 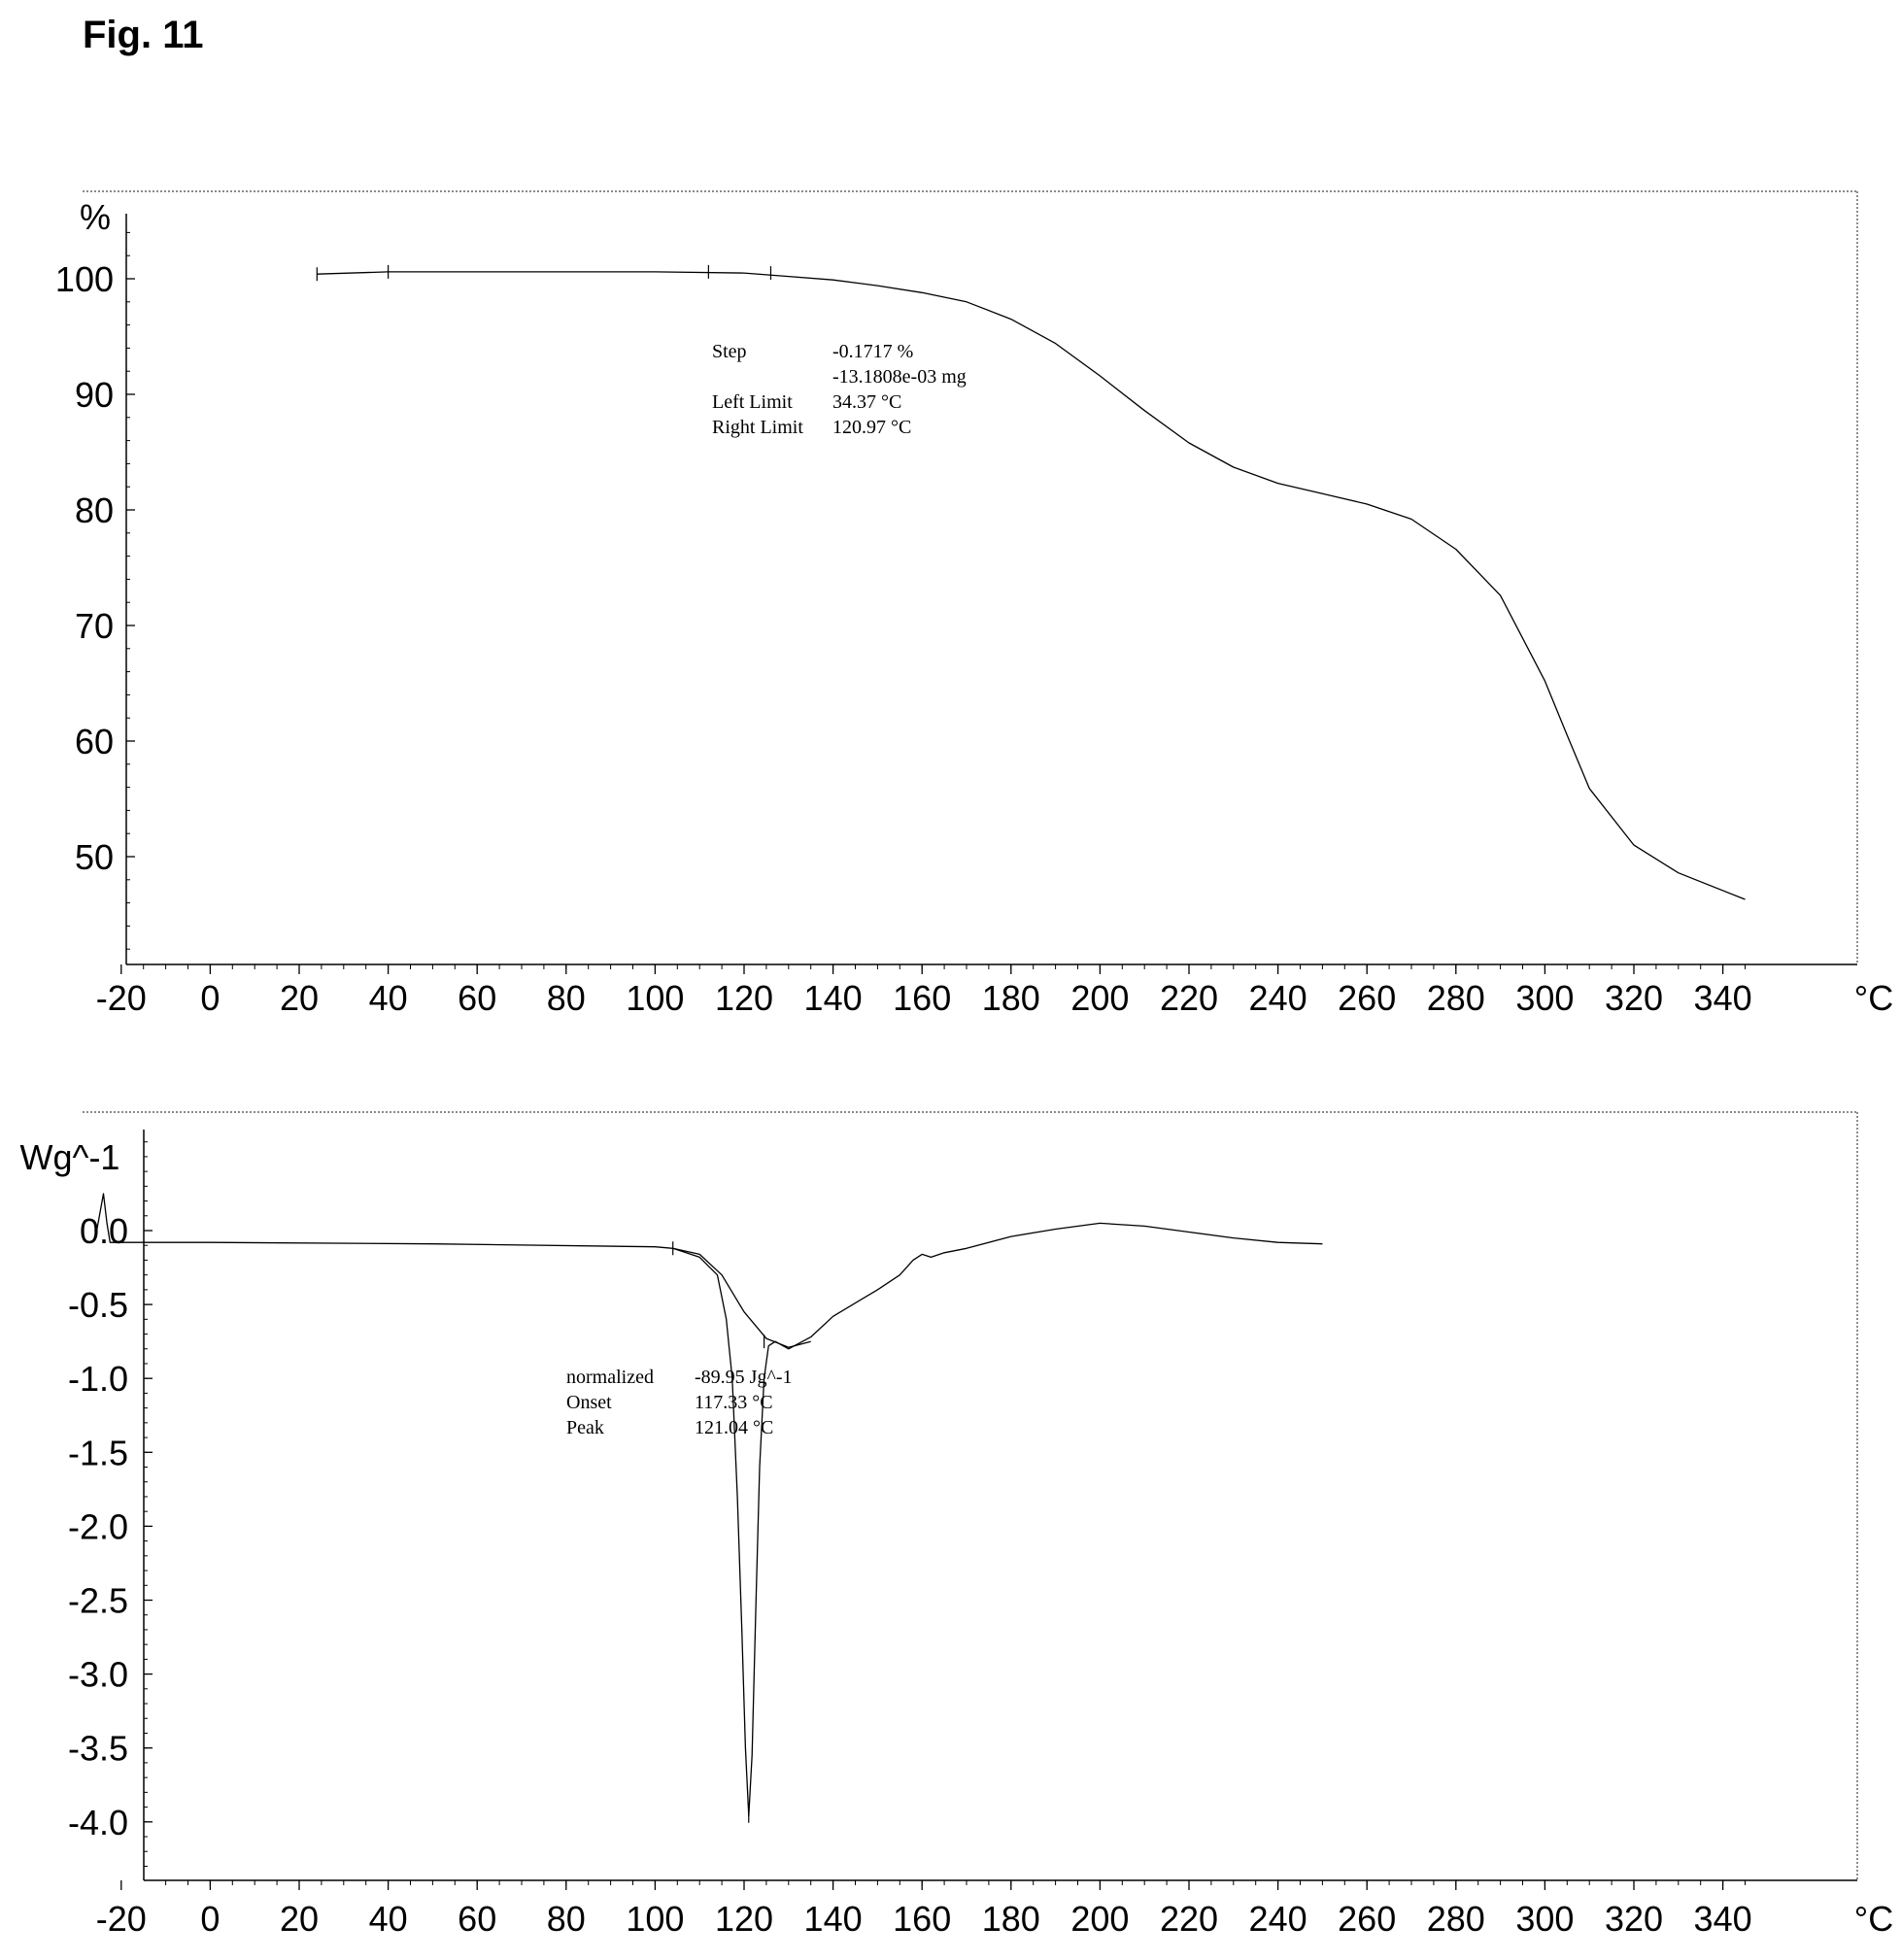 What do you see at coordinates (98, 1305) in the screenshot?
I see `y-tick-label: -0.5` at bounding box center [98, 1305].